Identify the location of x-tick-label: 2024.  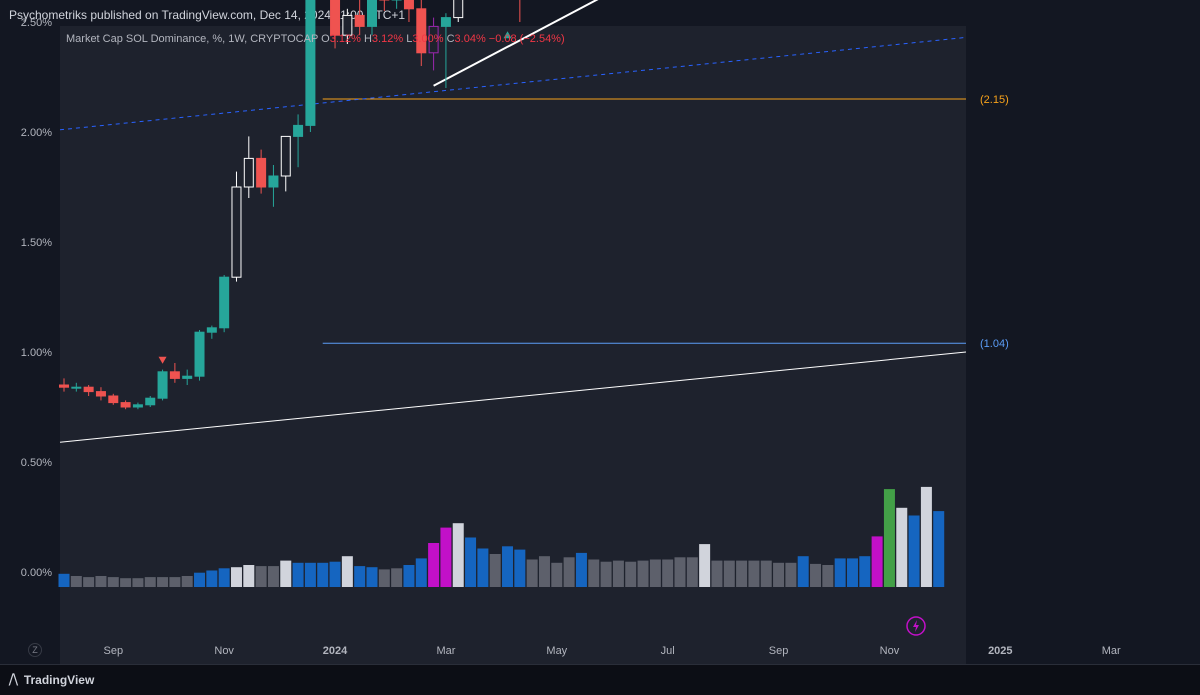
(335, 651).